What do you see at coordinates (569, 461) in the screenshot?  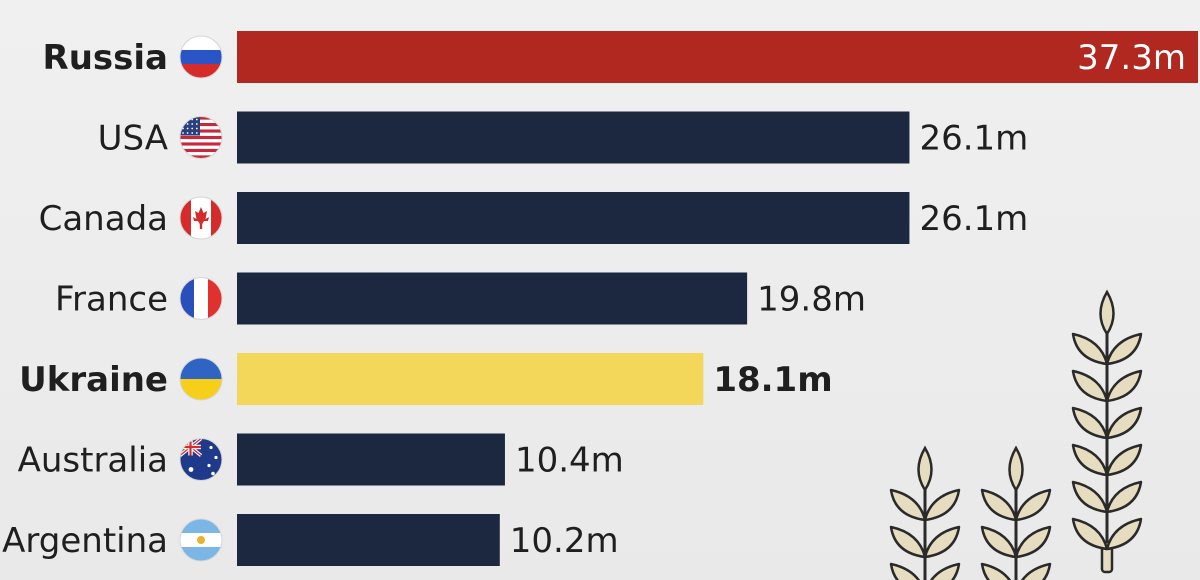 I see `value-label: 10.4m` at bounding box center [569, 461].